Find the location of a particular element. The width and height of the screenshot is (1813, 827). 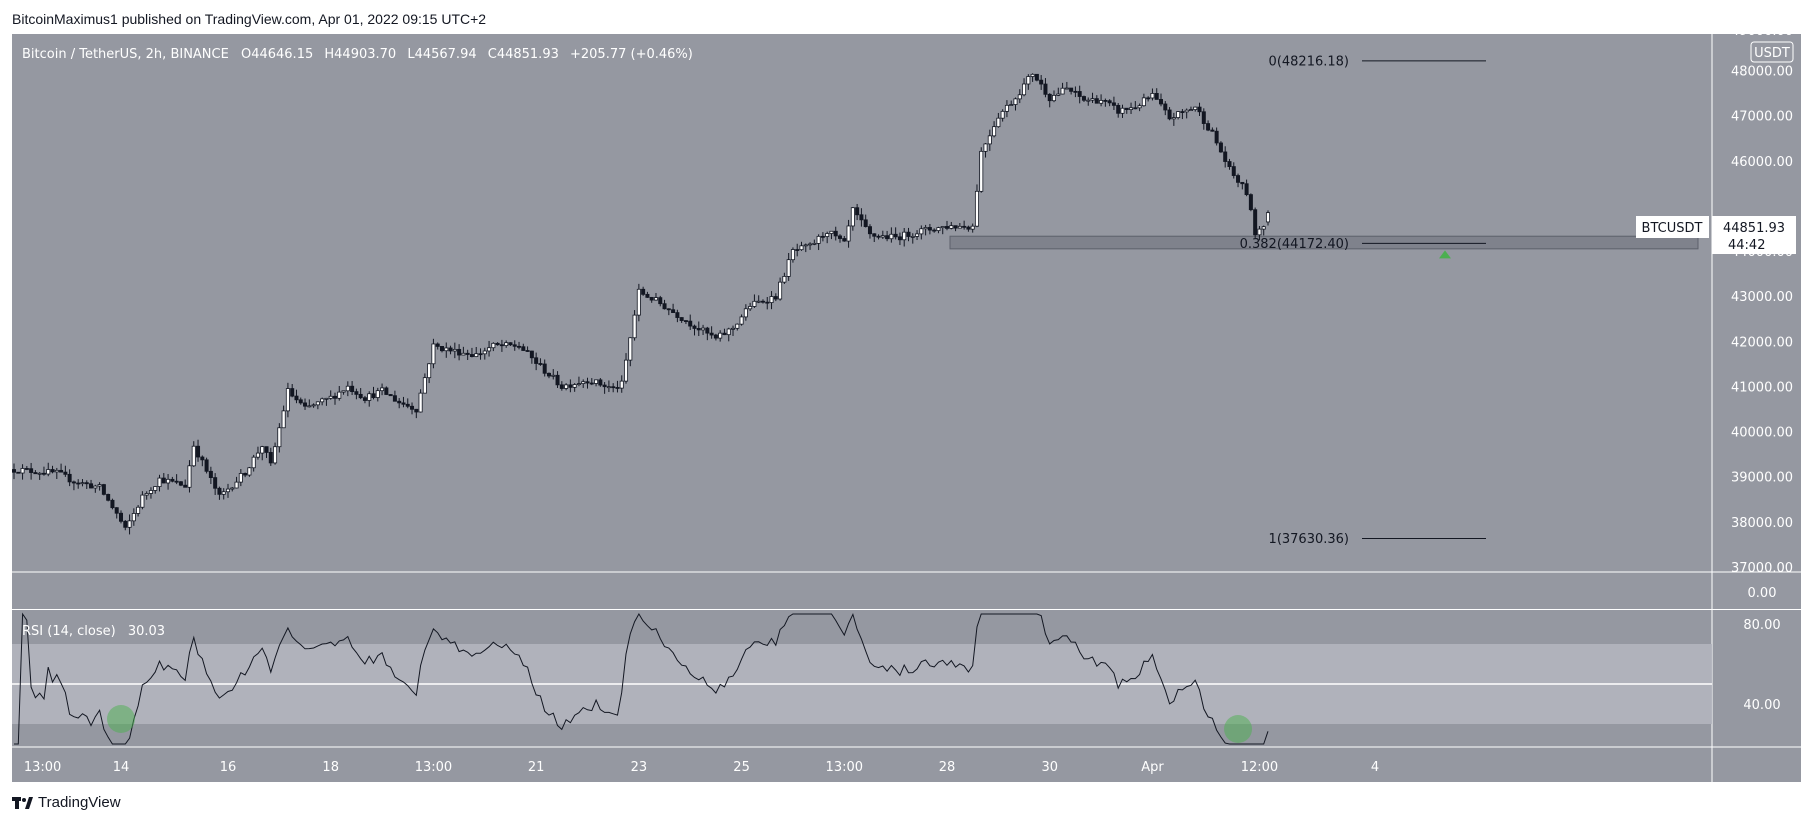

fib-retracement: 0(48216.18) 0.382(44172.40) 1(37630.36) is located at coordinates (1363, 300).